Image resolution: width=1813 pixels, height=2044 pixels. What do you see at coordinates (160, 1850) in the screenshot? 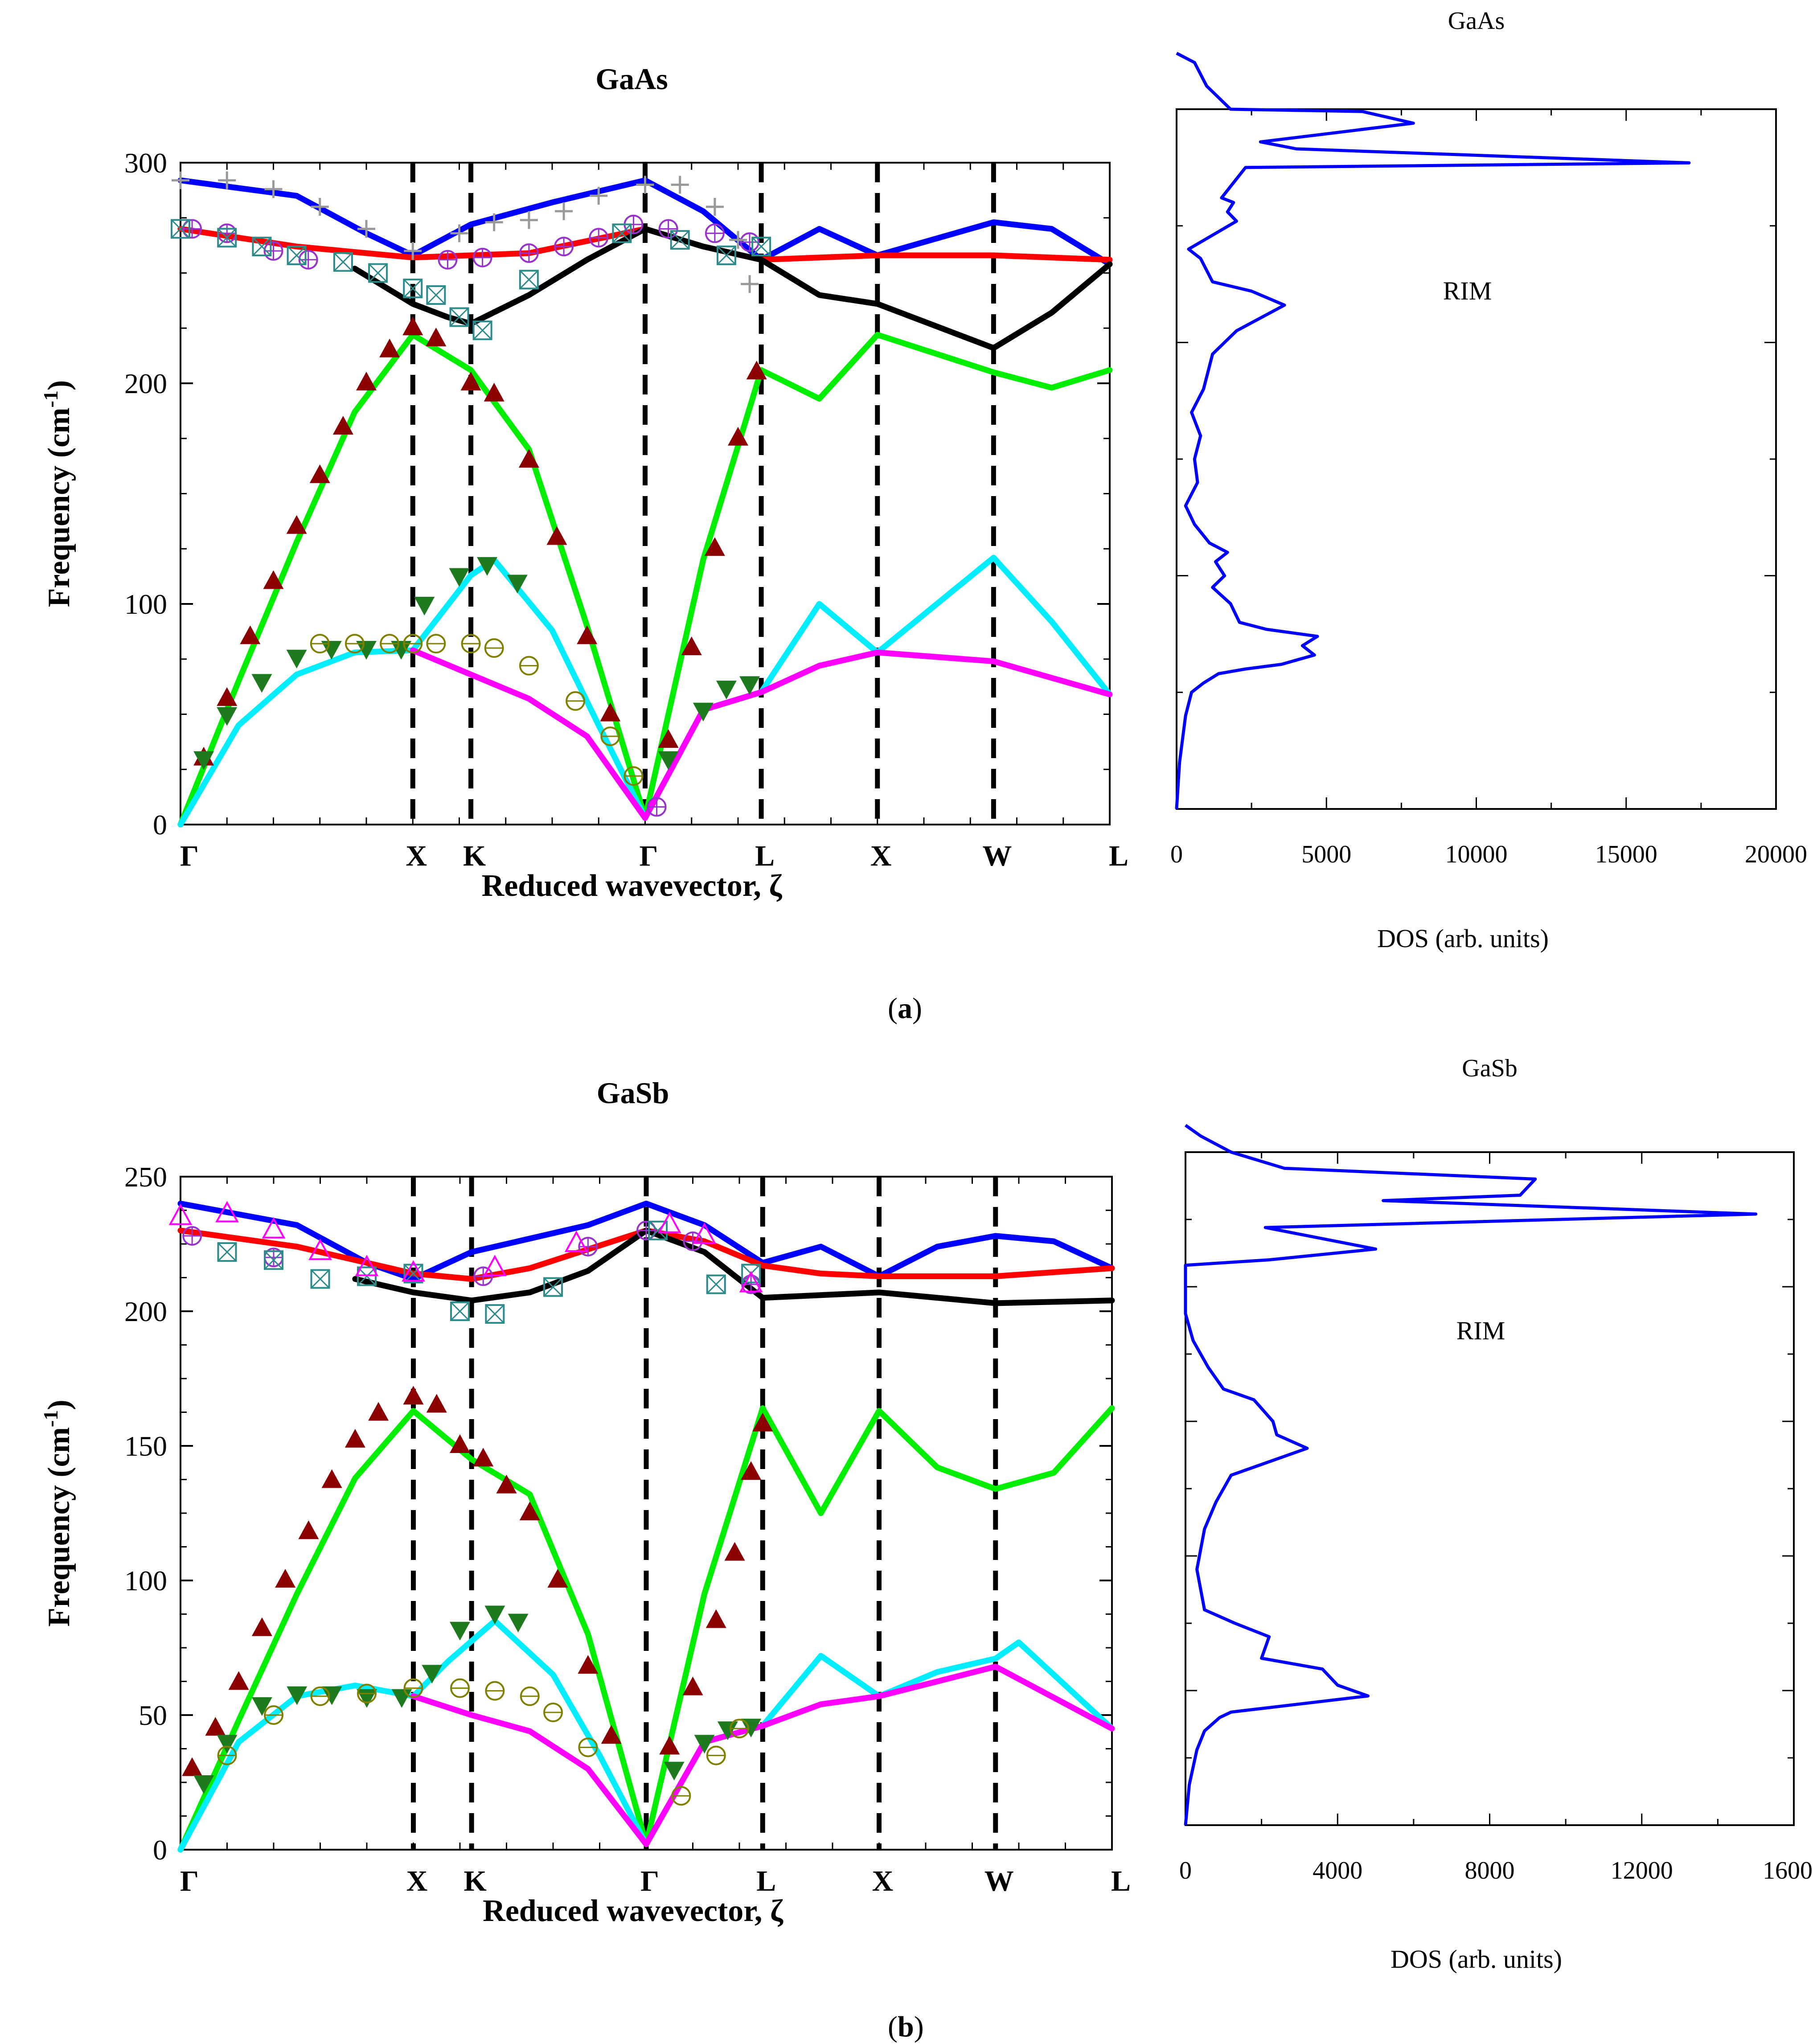
I see `y-tick-label: 0` at bounding box center [160, 1850].